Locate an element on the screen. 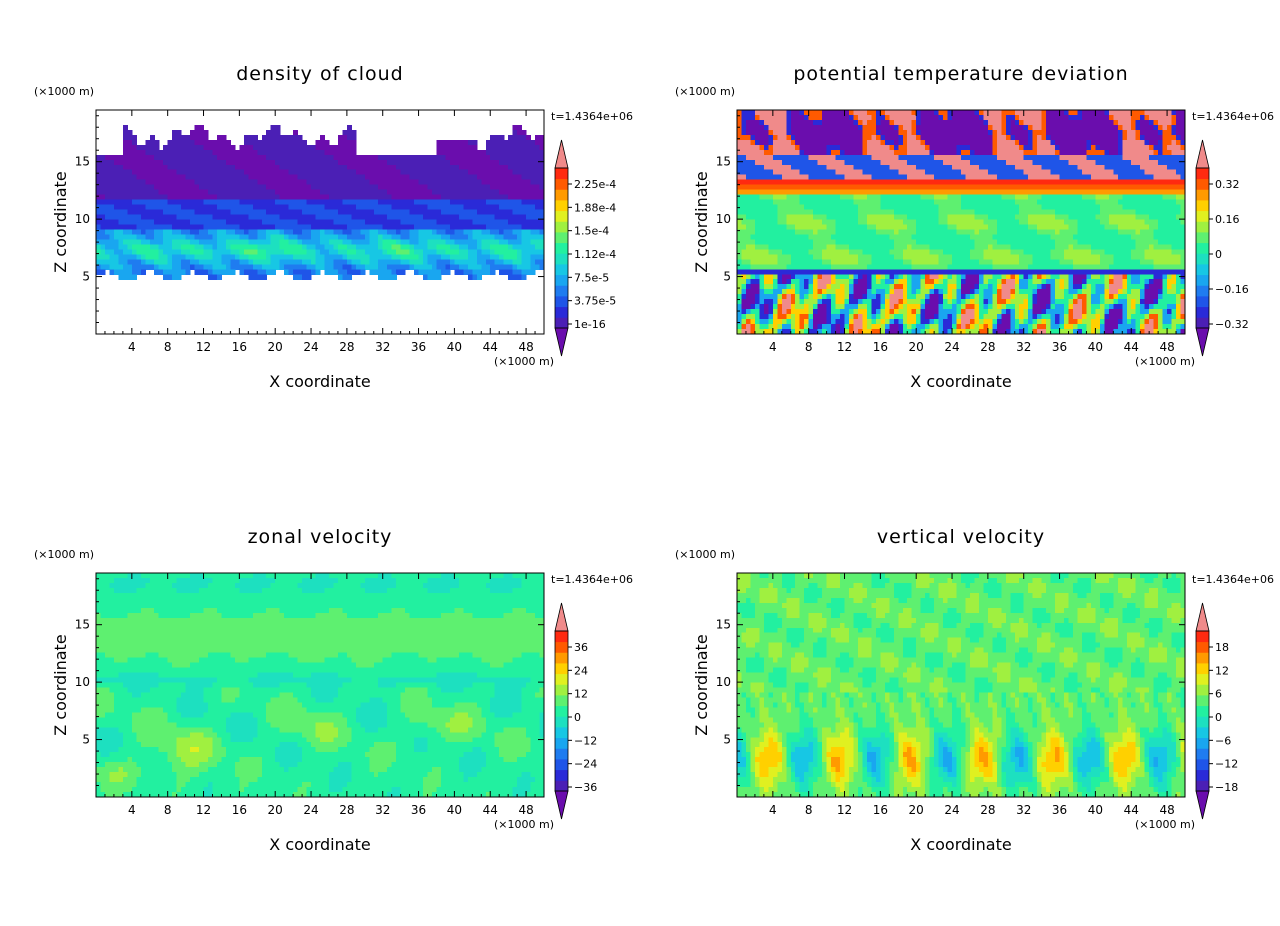 The image size is (1280, 926). colorbar-label: 3.75e-5 is located at coordinates (595, 301).